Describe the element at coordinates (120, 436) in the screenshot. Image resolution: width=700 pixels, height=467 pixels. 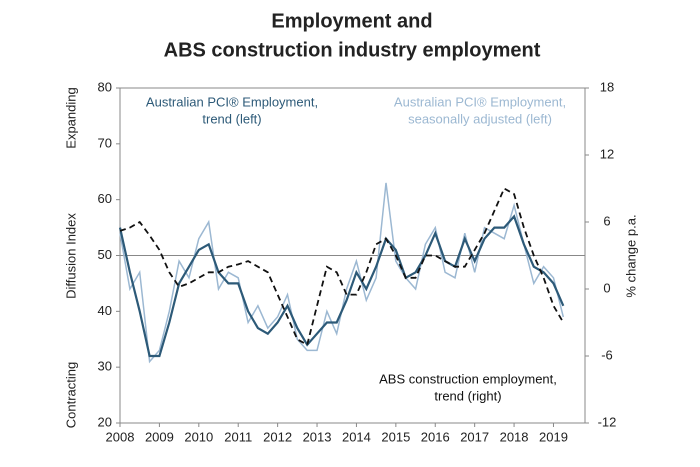
I see `x-tick-label: 2008` at that location.